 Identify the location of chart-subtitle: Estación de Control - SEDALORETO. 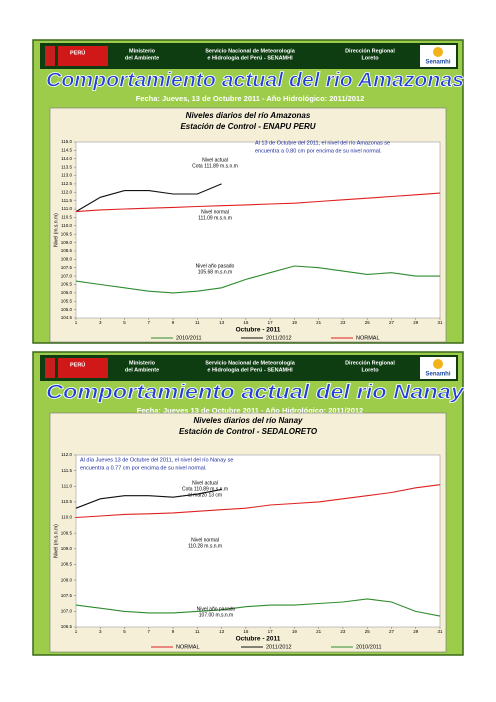
(248, 431).